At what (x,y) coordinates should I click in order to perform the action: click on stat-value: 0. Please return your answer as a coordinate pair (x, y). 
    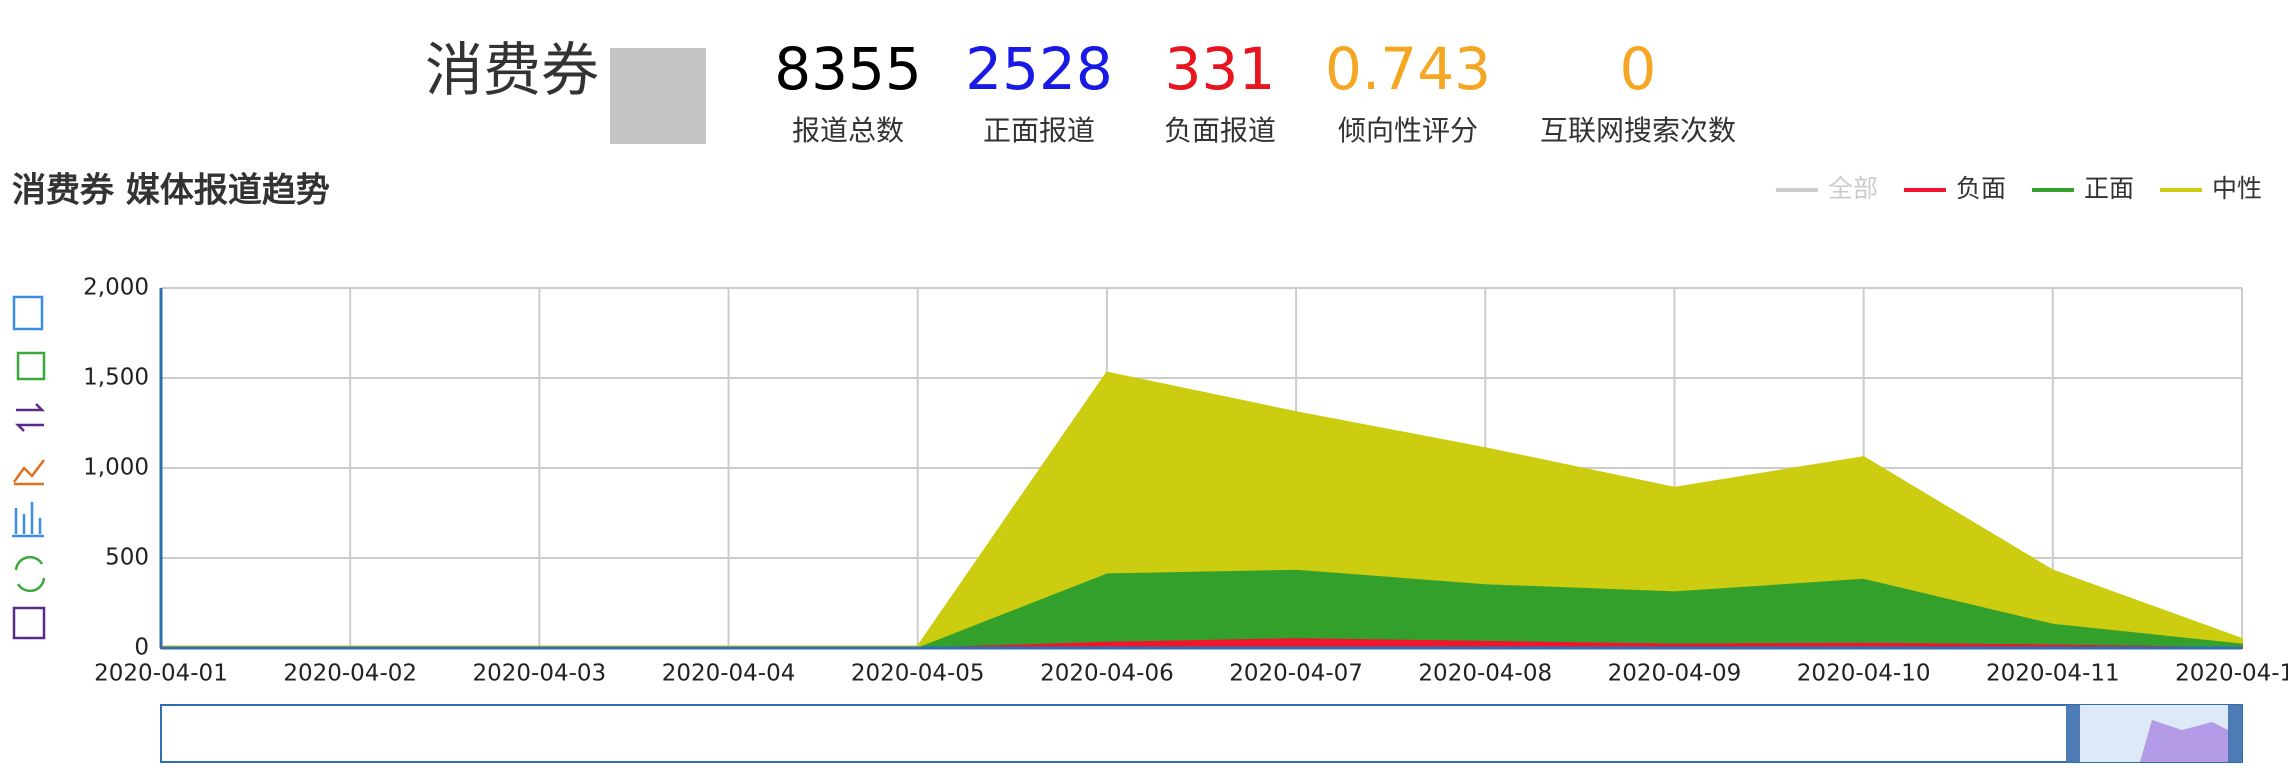
    Looking at the image, I should click on (1638, 69).